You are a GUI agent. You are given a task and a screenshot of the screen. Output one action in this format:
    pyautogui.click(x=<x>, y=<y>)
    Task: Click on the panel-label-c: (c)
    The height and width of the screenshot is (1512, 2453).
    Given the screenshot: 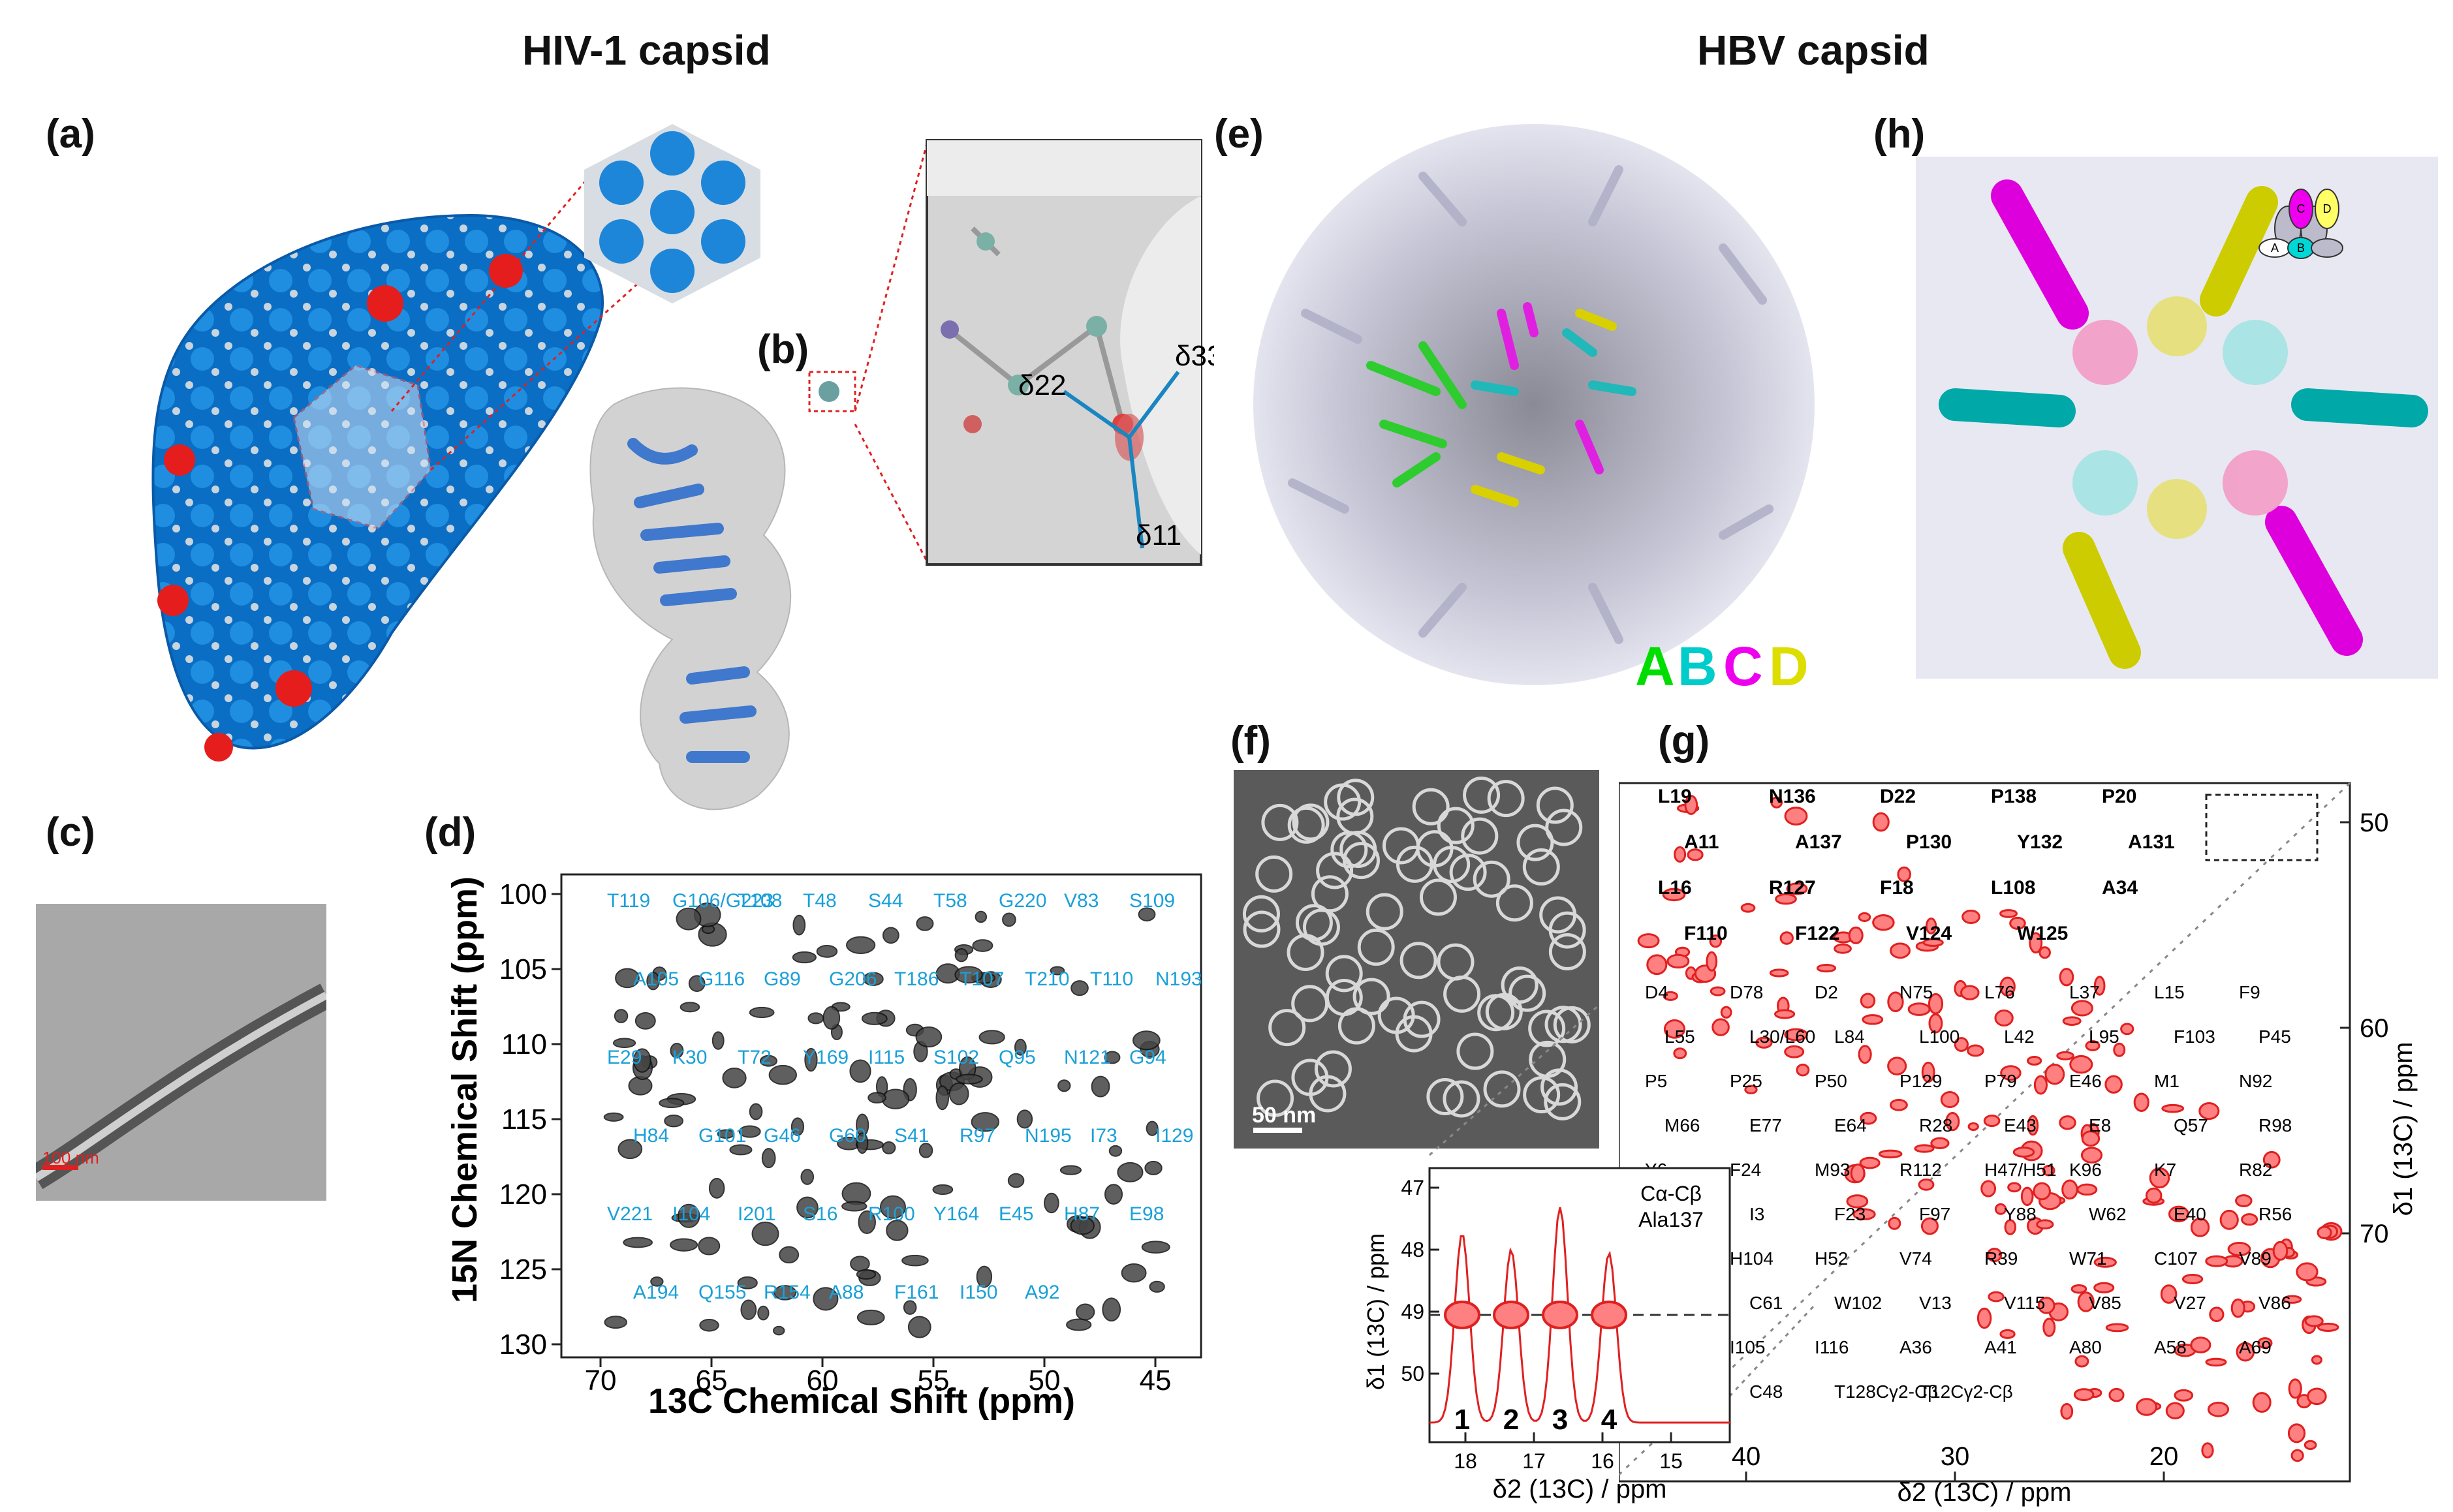 What is the action you would take?
    pyautogui.click(x=70, y=833)
    